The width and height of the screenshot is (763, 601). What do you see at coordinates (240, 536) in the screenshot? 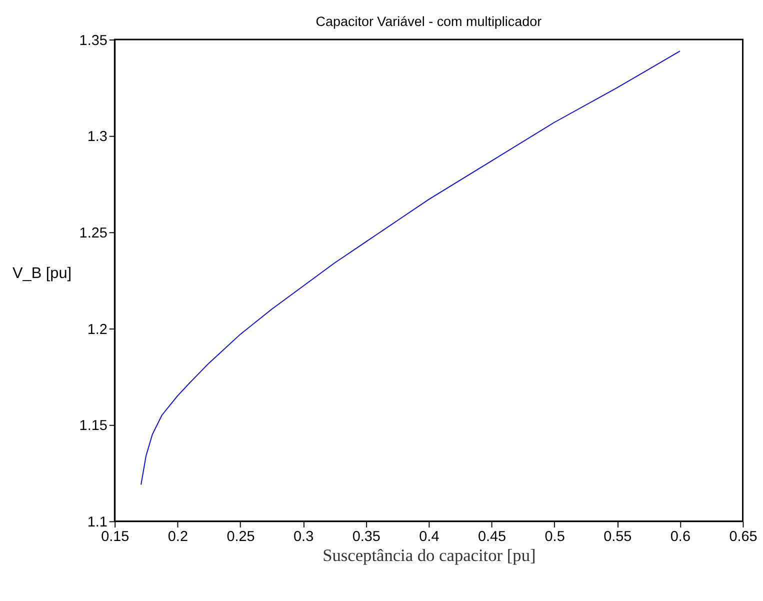
I see `x-tick-label: 0.25` at bounding box center [240, 536].